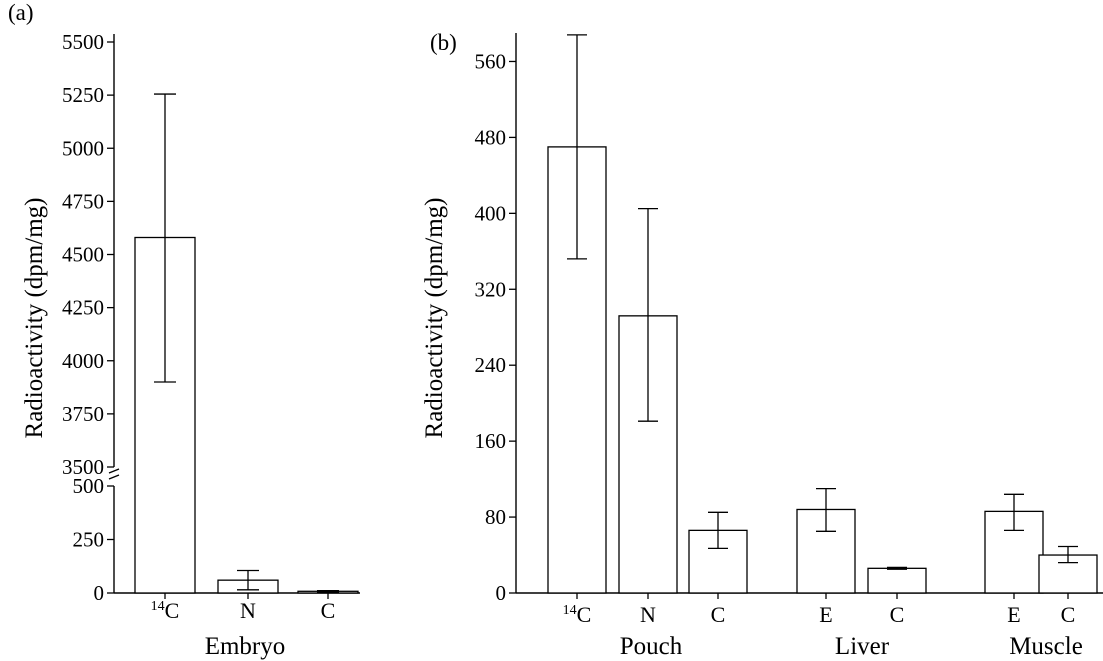 The width and height of the screenshot is (1103, 661). Describe the element at coordinates (83, 414) in the screenshot. I see `y-tick-label: 3750` at that location.